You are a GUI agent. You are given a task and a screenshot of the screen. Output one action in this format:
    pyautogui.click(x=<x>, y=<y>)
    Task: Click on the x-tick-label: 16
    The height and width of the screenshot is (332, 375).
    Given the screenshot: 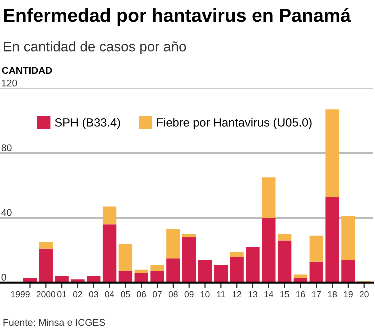 What is the action you would take?
    pyautogui.click(x=301, y=294)
    